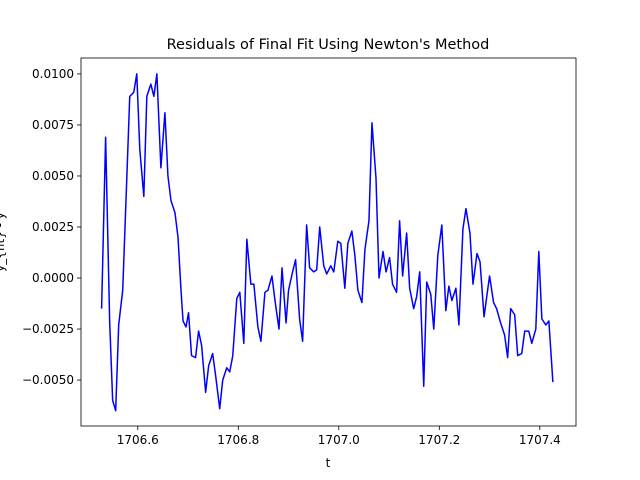 Image resolution: width=640 pixels, height=480 pixels. What do you see at coordinates (53, 278) in the screenshot?
I see `y-tick-label: 0.0000` at bounding box center [53, 278].